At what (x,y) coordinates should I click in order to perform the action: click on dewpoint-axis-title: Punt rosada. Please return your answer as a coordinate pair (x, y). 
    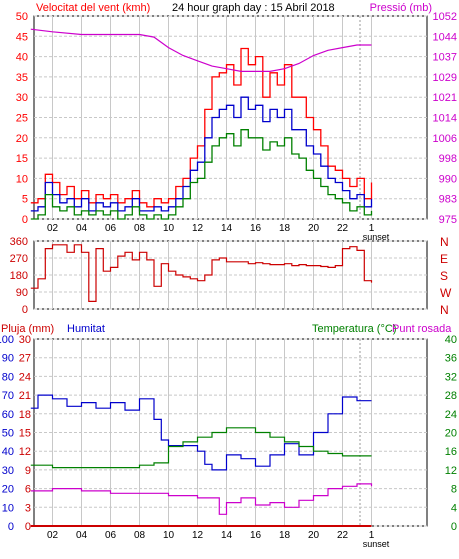
    Looking at the image, I should click on (422, 329).